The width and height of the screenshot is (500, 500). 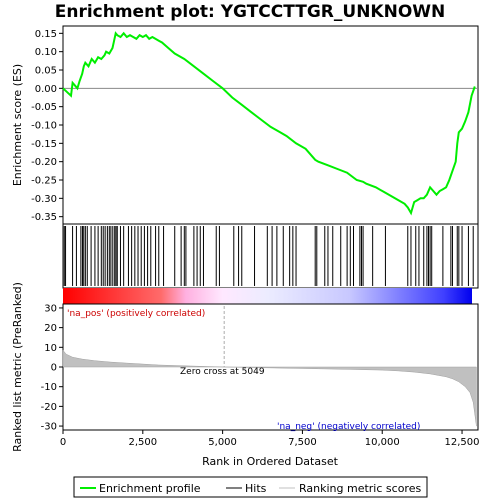 I want to click on metric-y-tick-label: 30, so click(x=50, y=308).